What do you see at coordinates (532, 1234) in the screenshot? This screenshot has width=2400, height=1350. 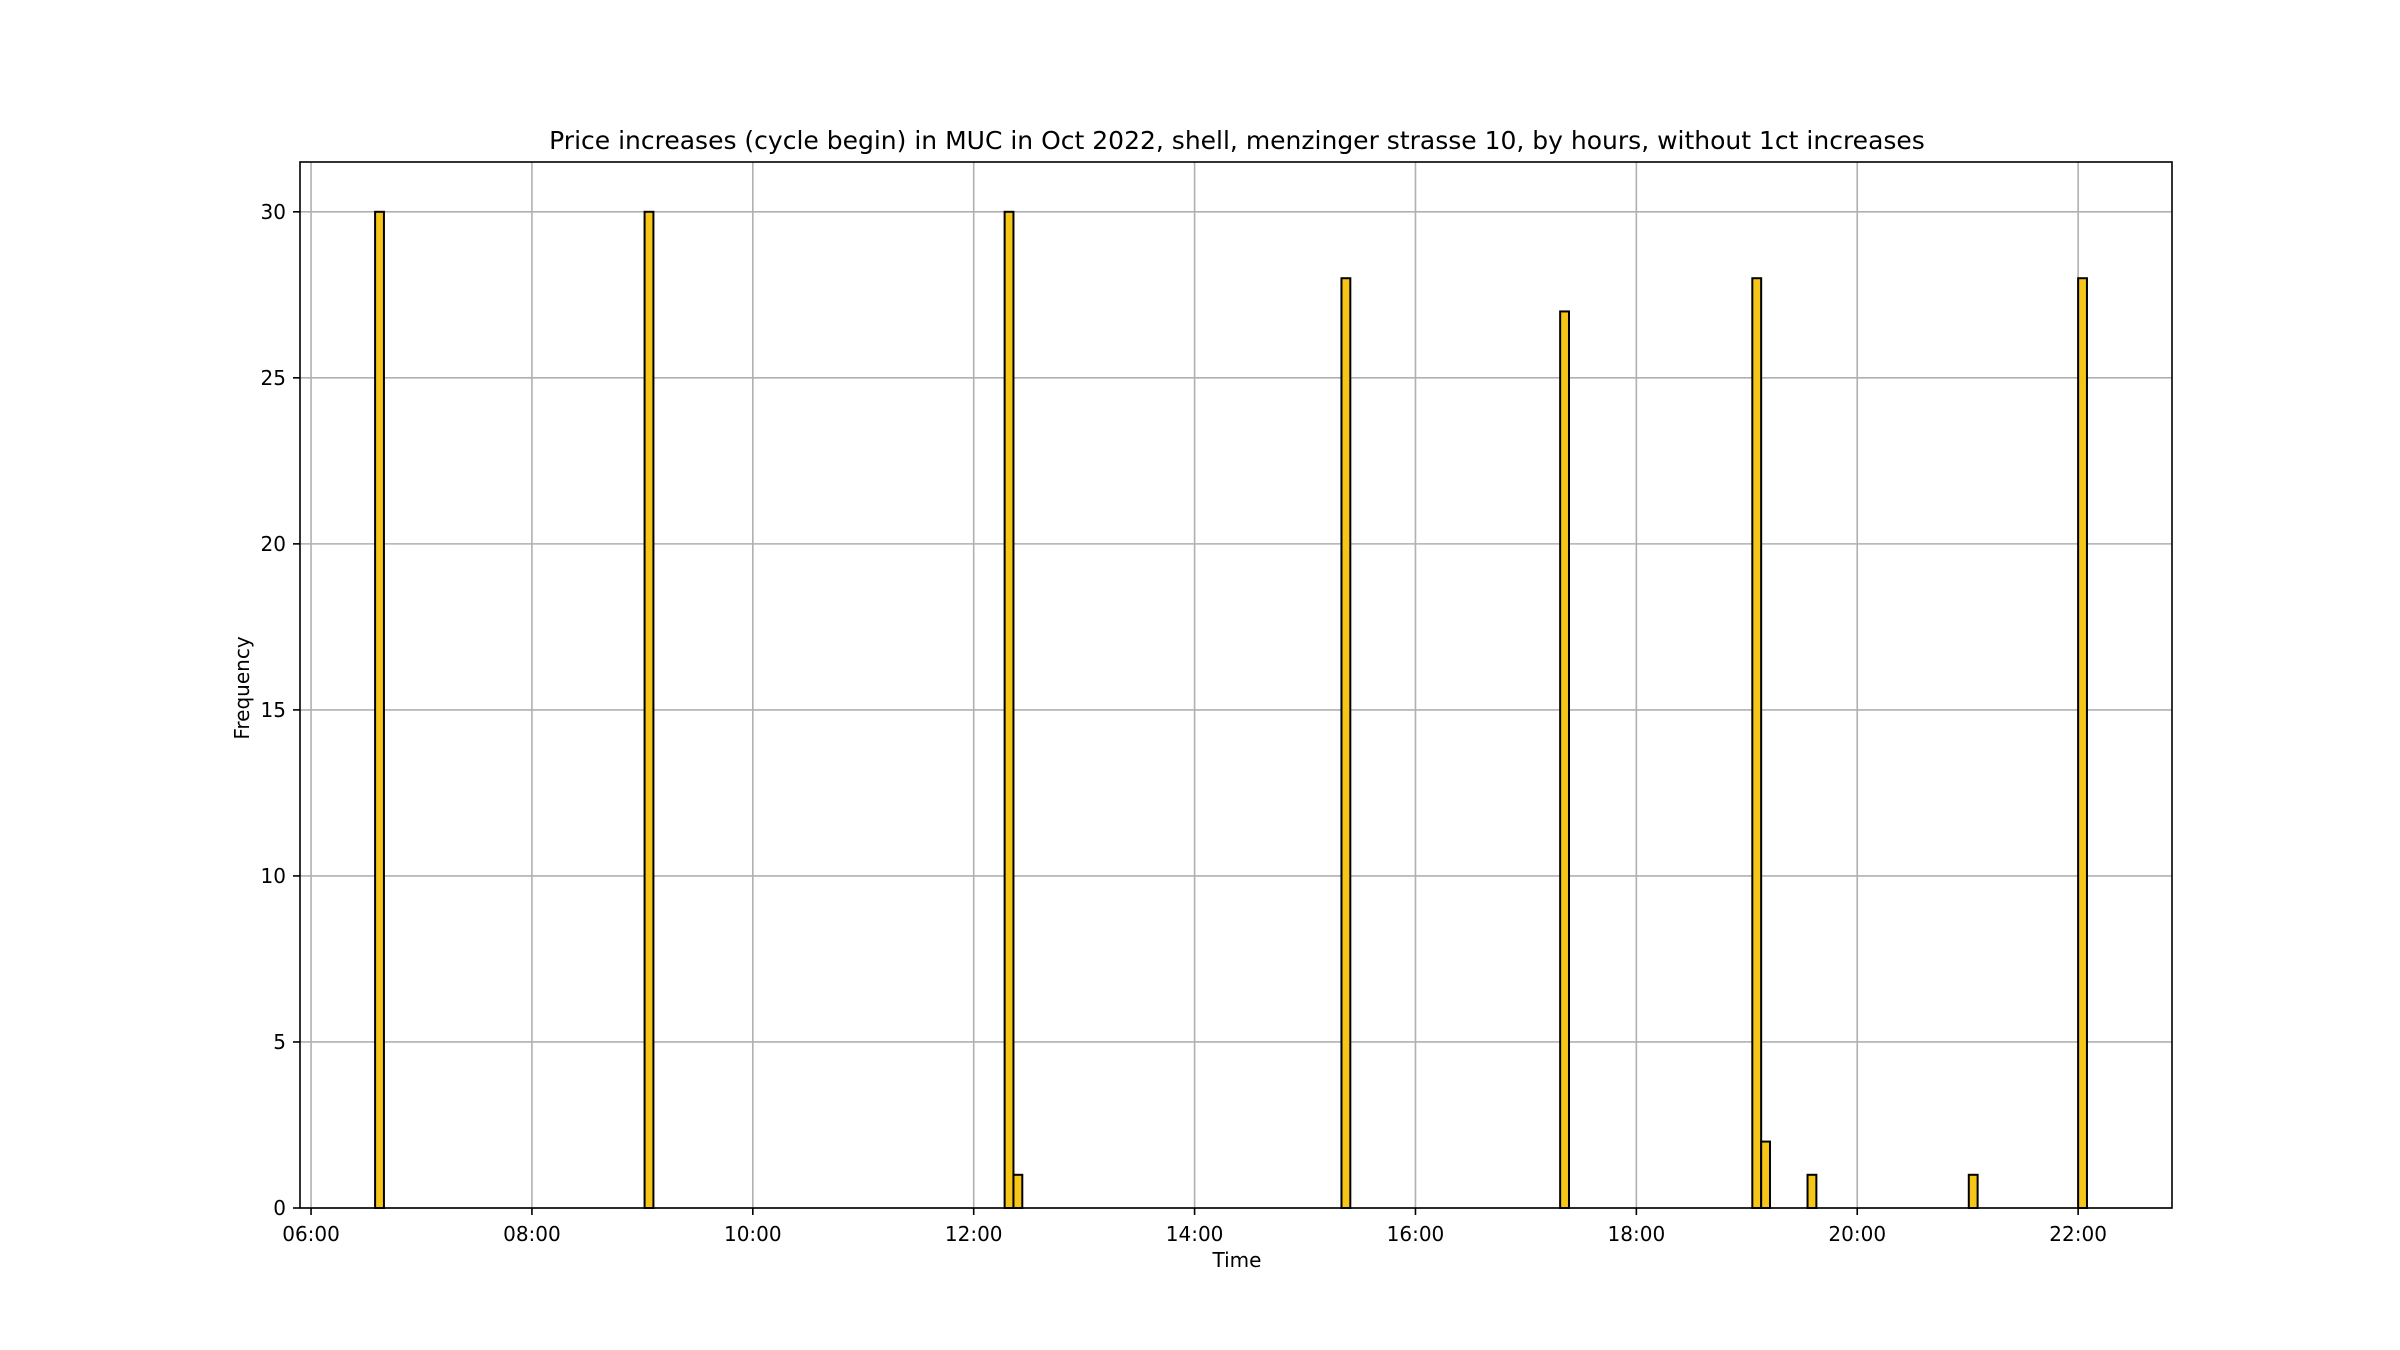 I see `x-tick-label: 08:00` at bounding box center [532, 1234].